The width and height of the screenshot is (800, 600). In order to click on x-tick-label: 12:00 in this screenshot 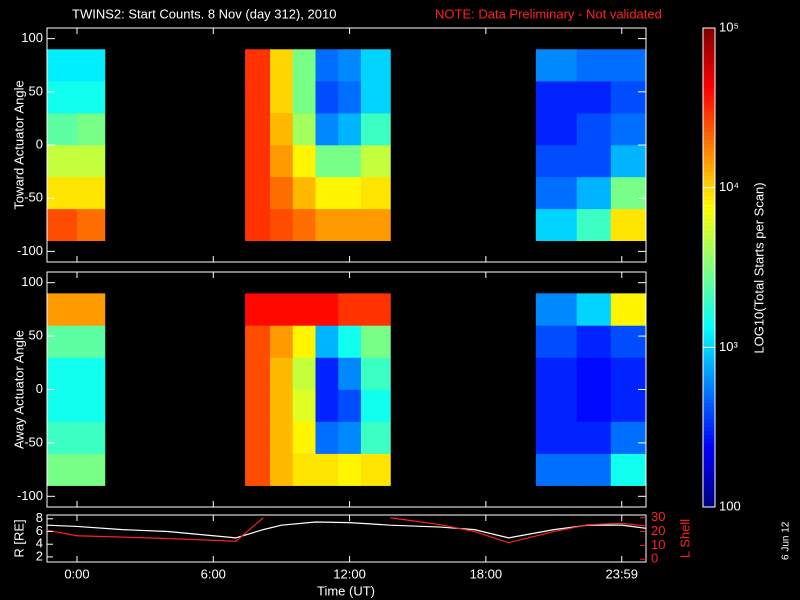, I will do `click(349, 573)`.